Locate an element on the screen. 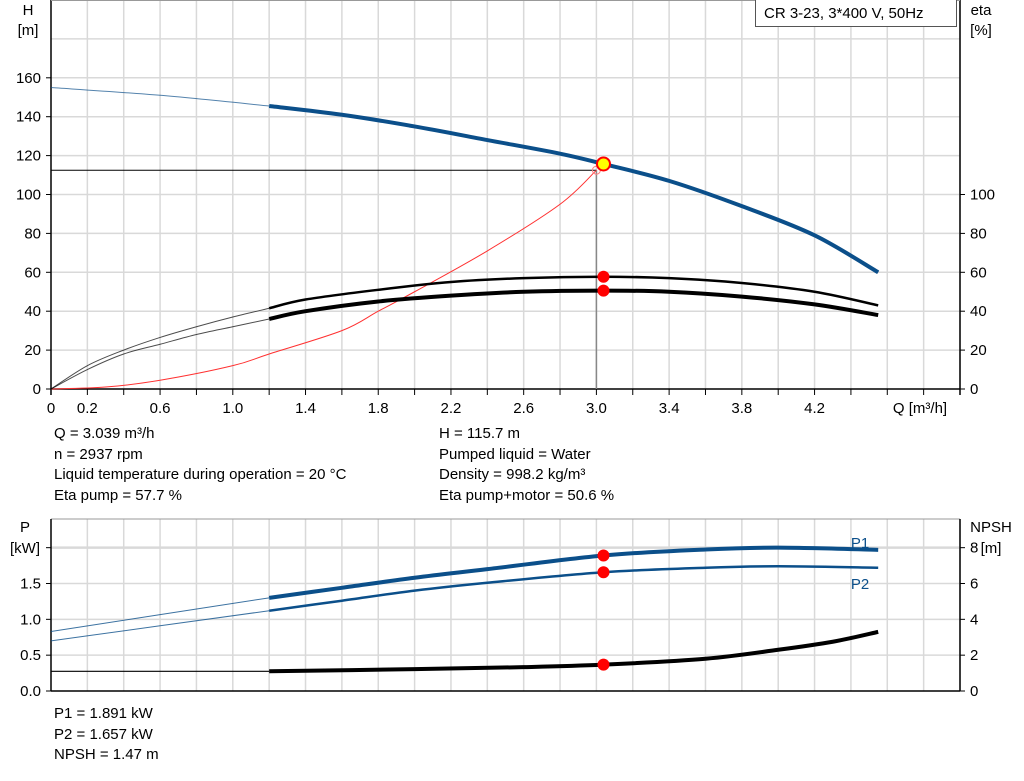 The image size is (1024, 781). y-tick-label-left: 1.5 is located at coordinates (30, 584).